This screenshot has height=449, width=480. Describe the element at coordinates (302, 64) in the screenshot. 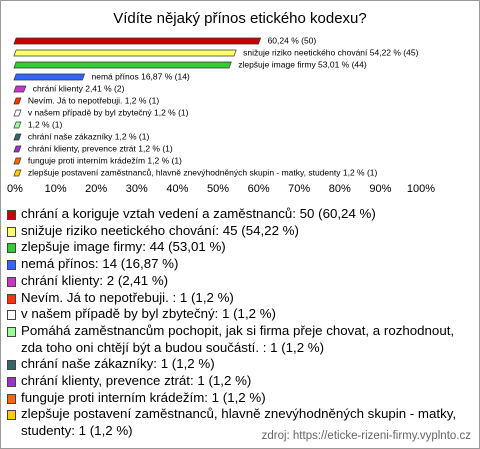

I see `value-label: zlepšuje image firmy 53,01 % (44)` at that location.